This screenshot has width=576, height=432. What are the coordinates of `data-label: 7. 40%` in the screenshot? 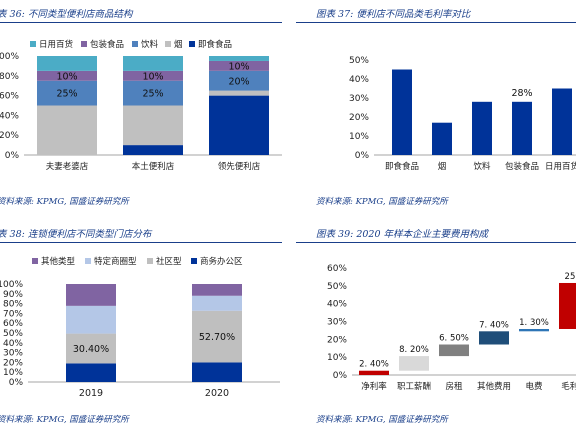 It's located at (494, 325).